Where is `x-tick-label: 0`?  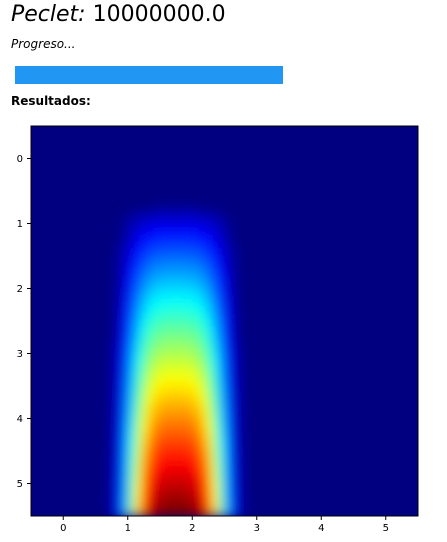
x-tick-label: 0 is located at coordinates (63, 528).